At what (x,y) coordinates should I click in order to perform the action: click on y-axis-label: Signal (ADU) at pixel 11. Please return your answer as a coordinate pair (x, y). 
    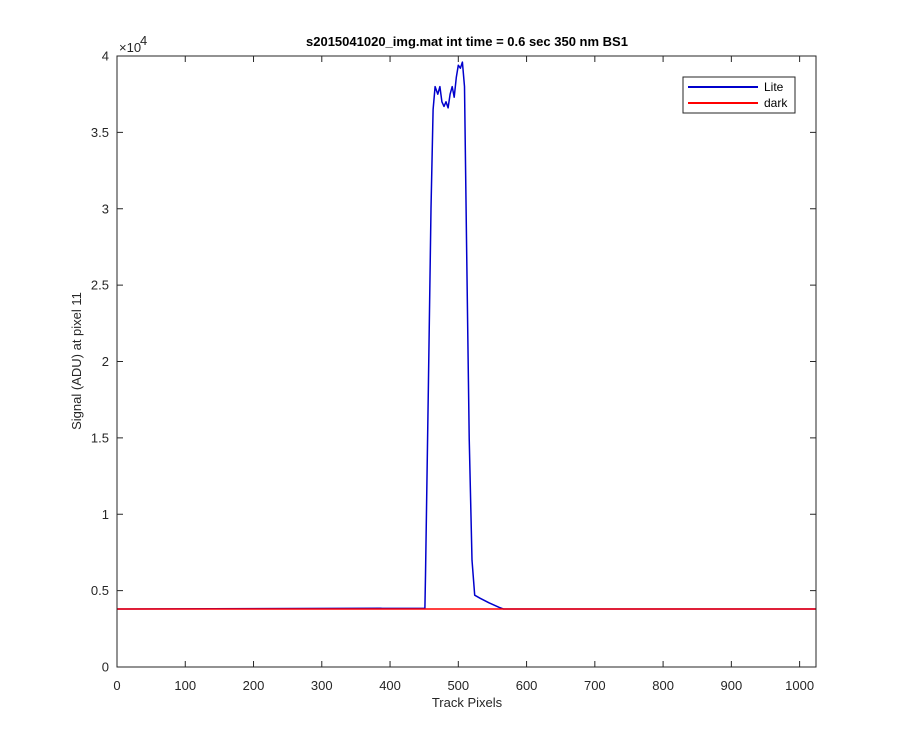
    Looking at the image, I should click on (76, 361).